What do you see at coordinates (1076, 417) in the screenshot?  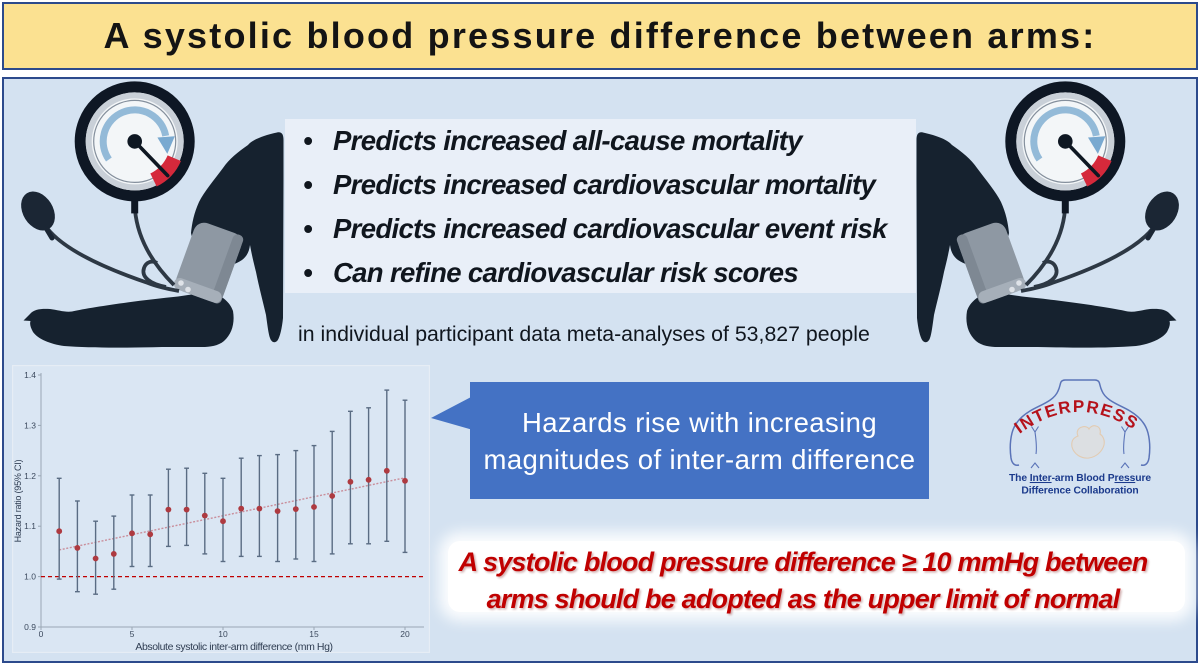 I see `svg-text: INTERPRESS` at bounding box center [1076, 417].